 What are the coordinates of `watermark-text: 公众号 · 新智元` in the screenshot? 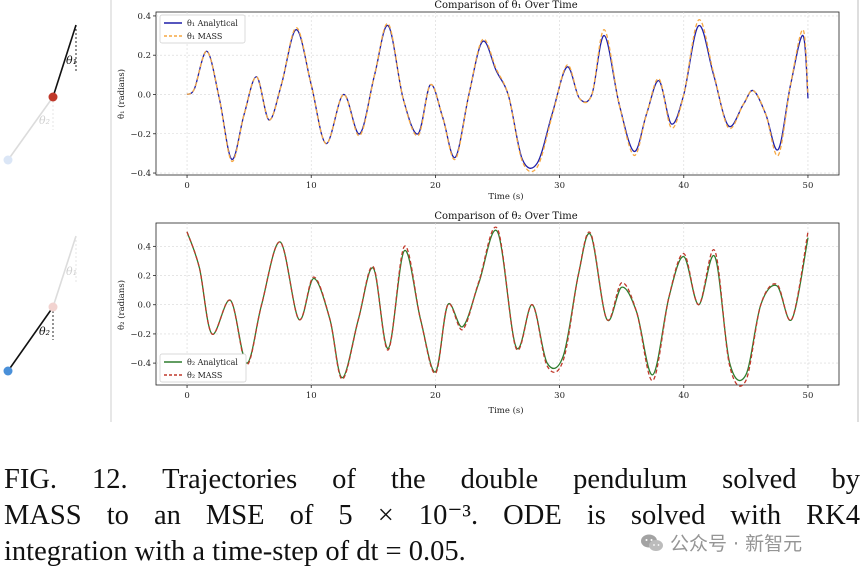 It's located at (736, 544).